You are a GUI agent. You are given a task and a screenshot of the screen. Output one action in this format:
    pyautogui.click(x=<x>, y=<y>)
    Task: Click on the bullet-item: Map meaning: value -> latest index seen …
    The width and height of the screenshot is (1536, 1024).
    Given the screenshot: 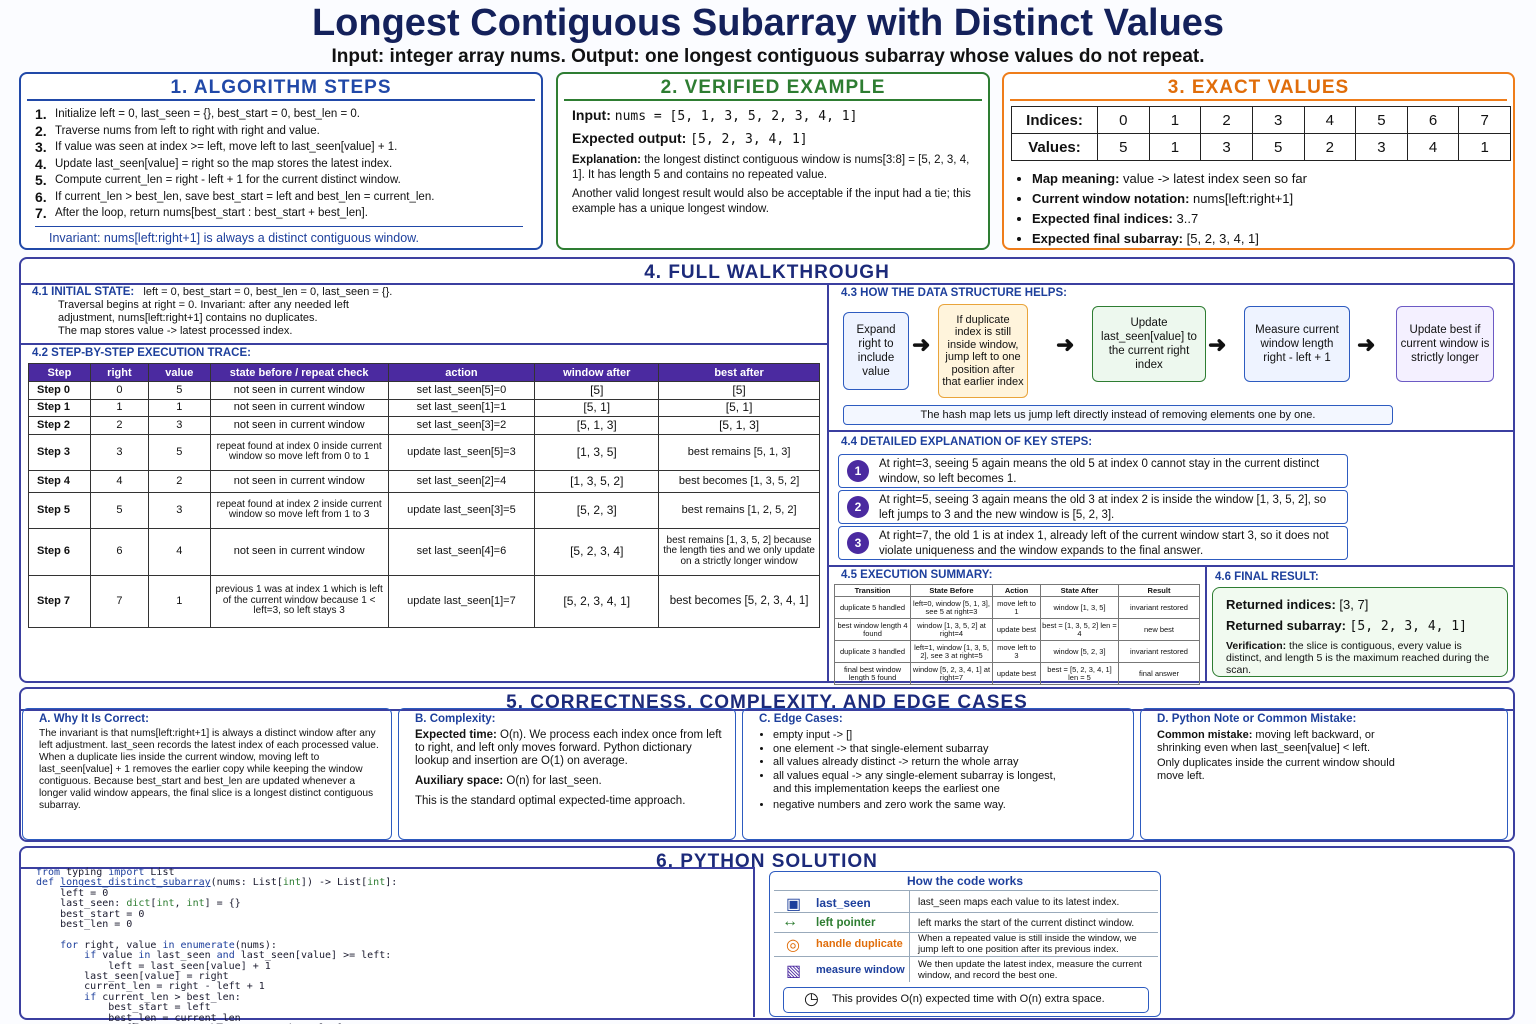 What is the action you would take?
    pyautogui.click(x=1272, y=179)
    